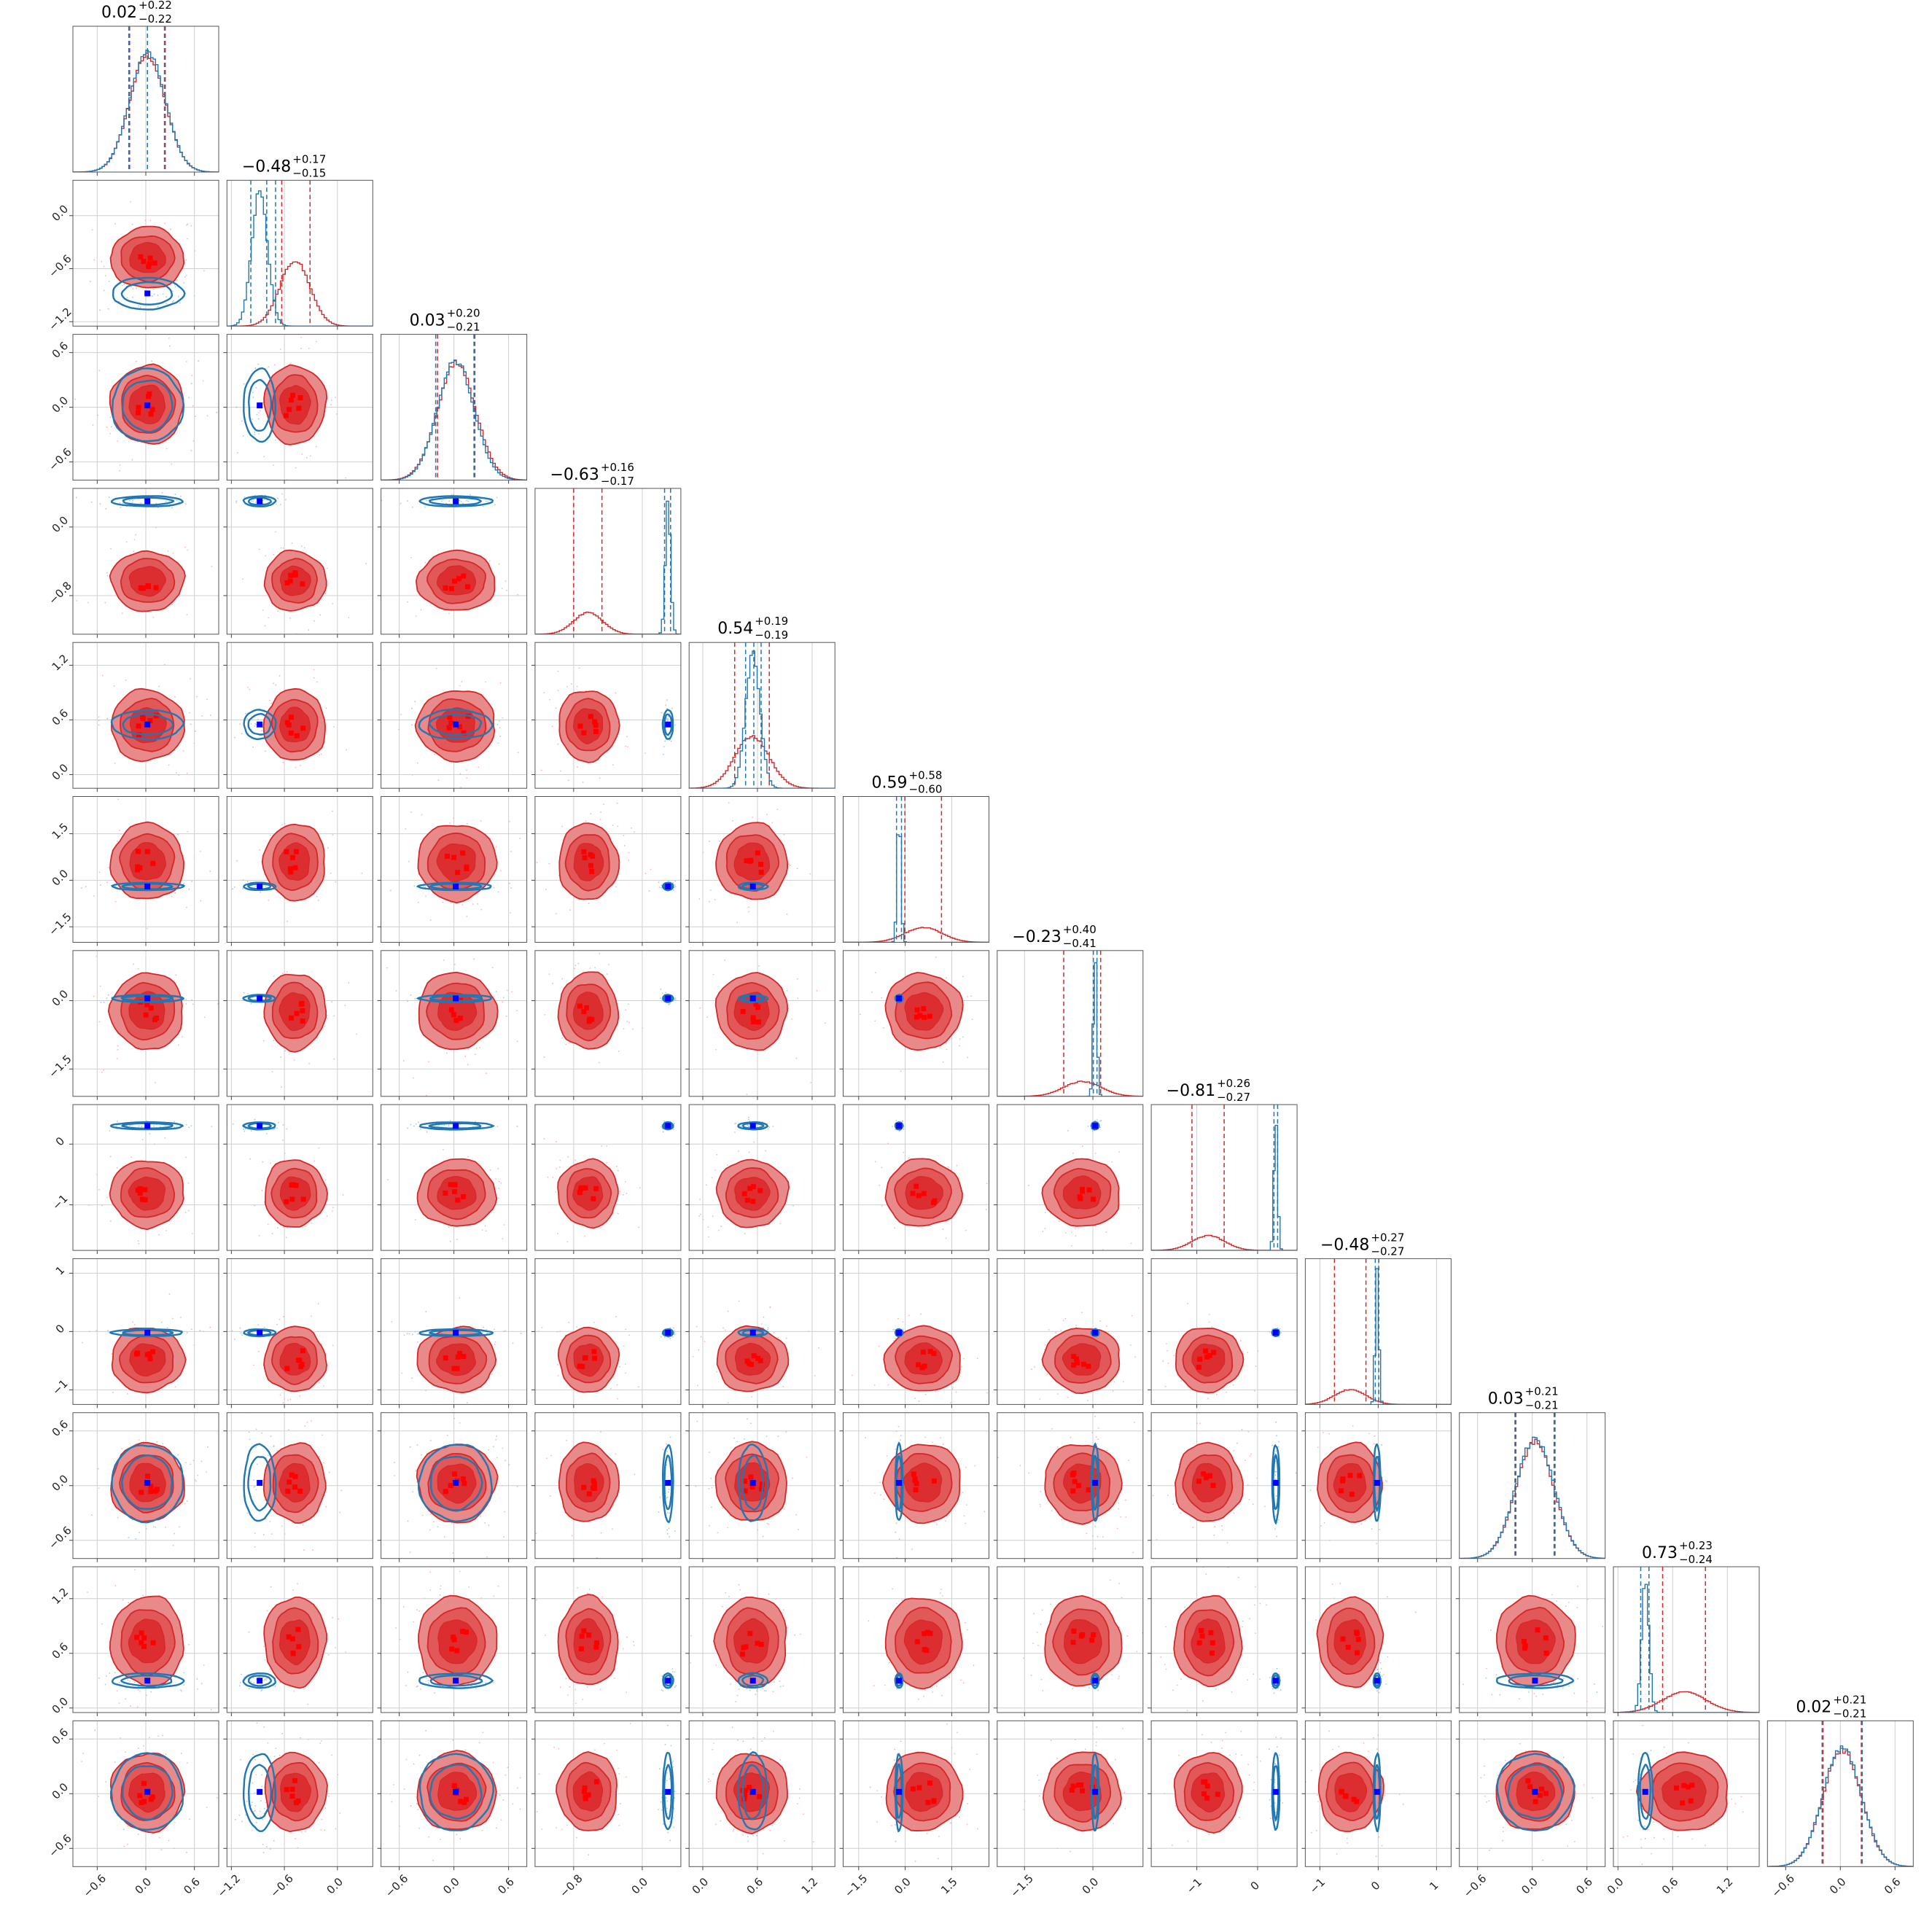 The image size is (1932, 1932). Describe the element at coordinates (309, 158) in the screenshot. I see `param-title-err-plus: +0.17` at that location.